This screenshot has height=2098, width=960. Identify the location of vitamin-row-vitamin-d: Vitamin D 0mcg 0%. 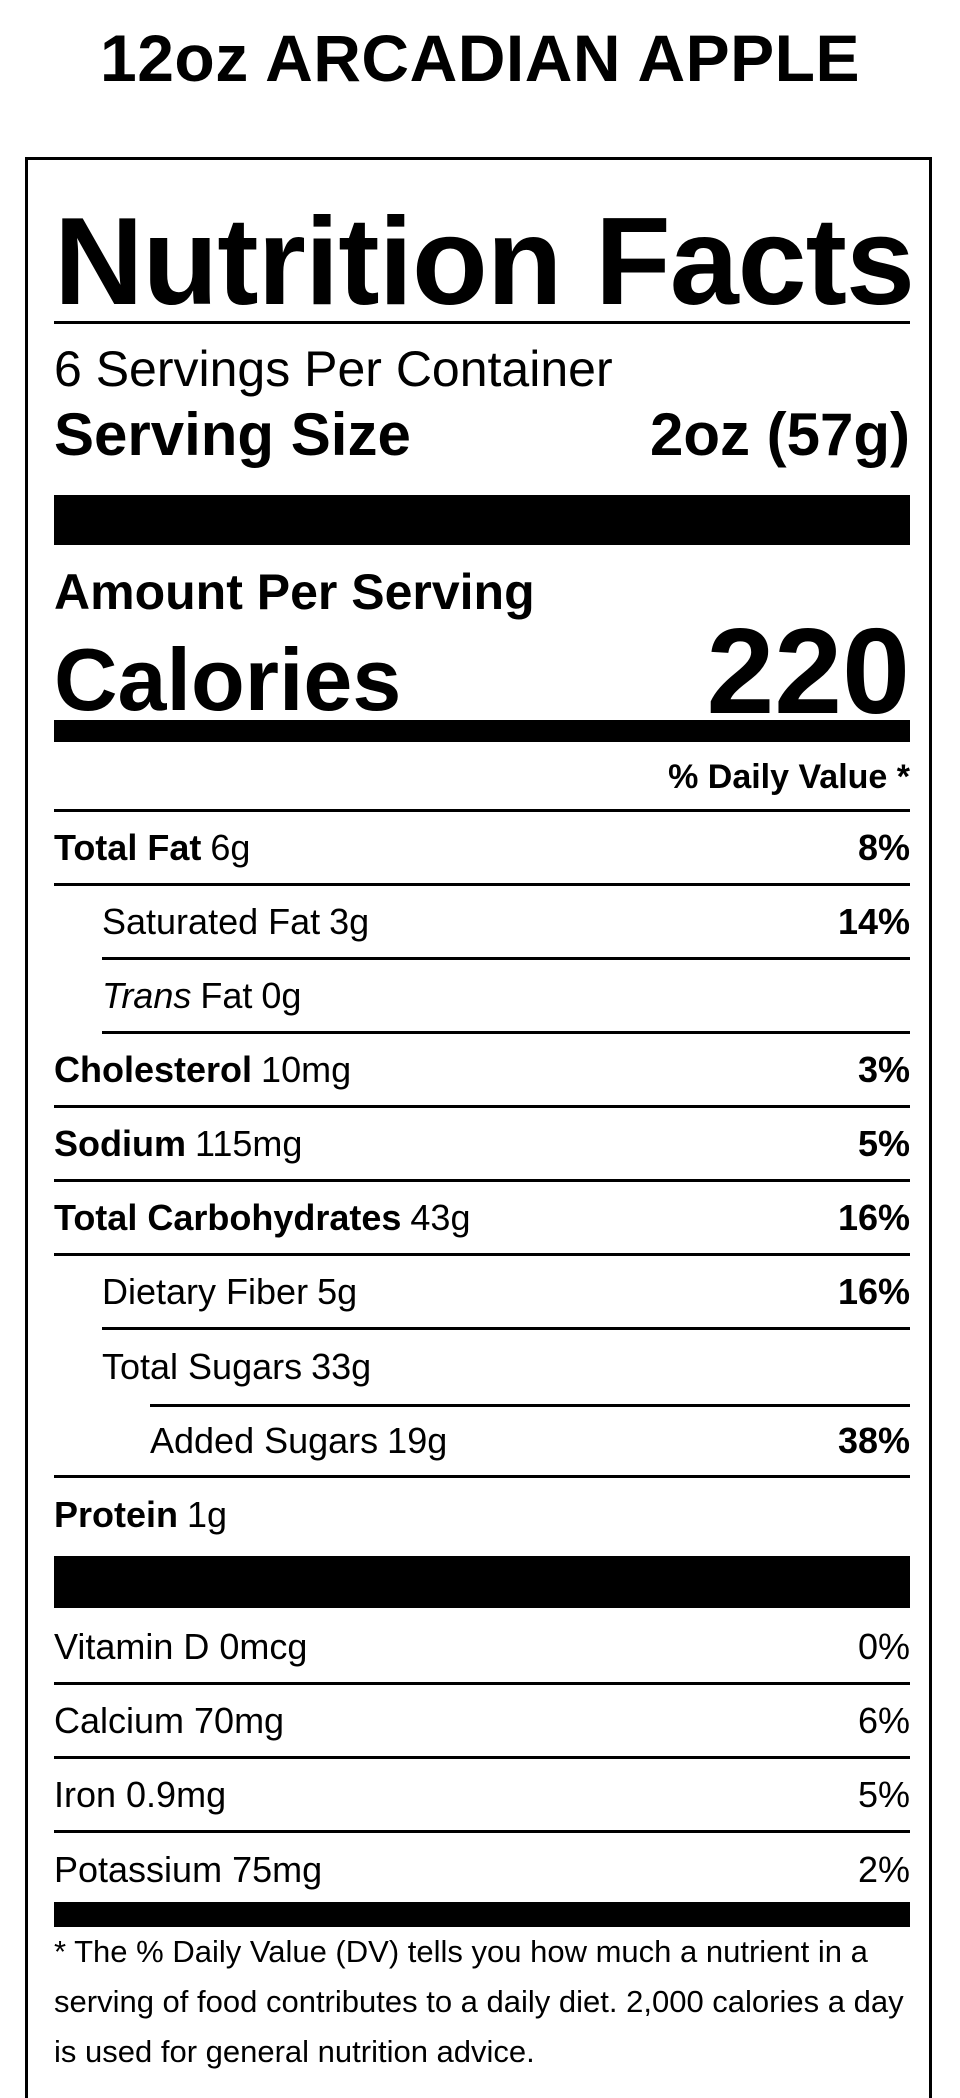
(482, 1648).